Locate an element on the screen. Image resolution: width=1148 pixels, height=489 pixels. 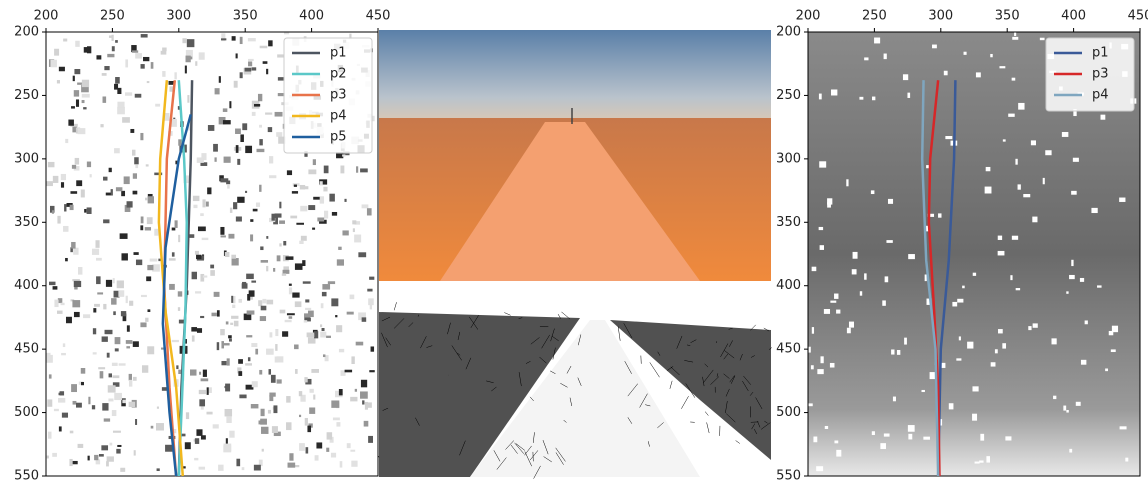
mesh is located at coordinates (573, 390).